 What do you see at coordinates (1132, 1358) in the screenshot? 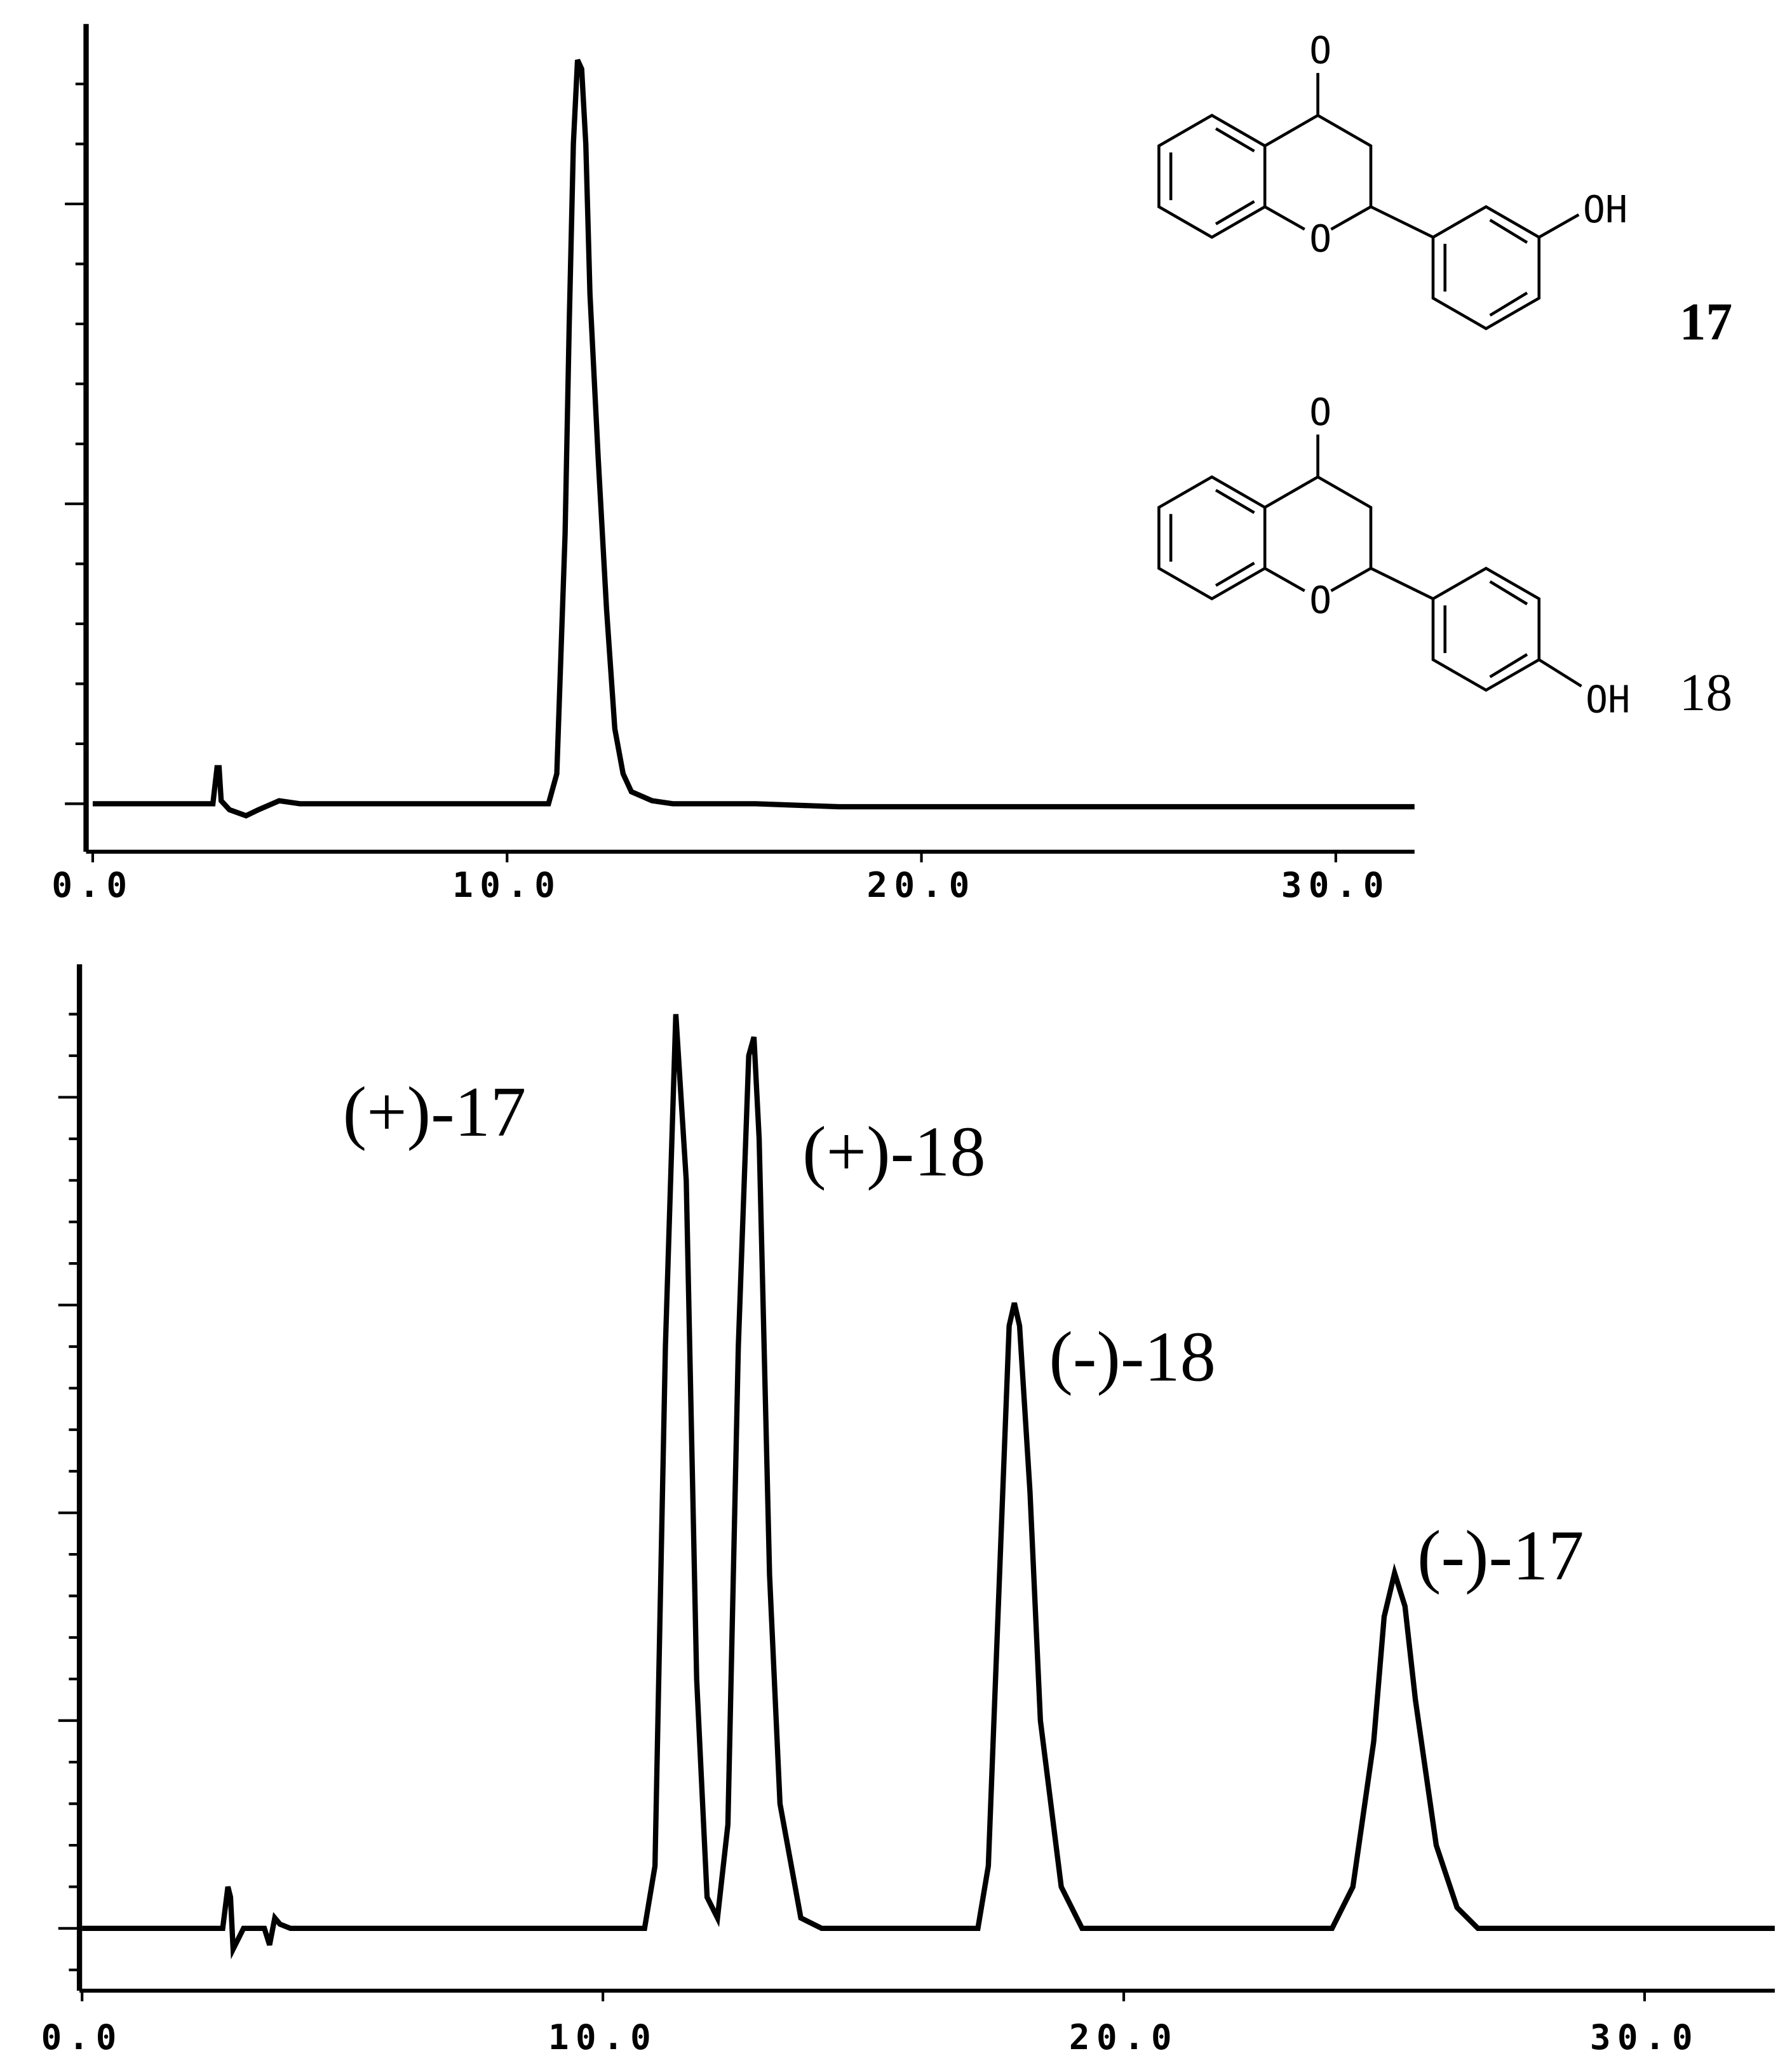
I see `peak-label: (-)-18` at bounding box center [1132, 1358].